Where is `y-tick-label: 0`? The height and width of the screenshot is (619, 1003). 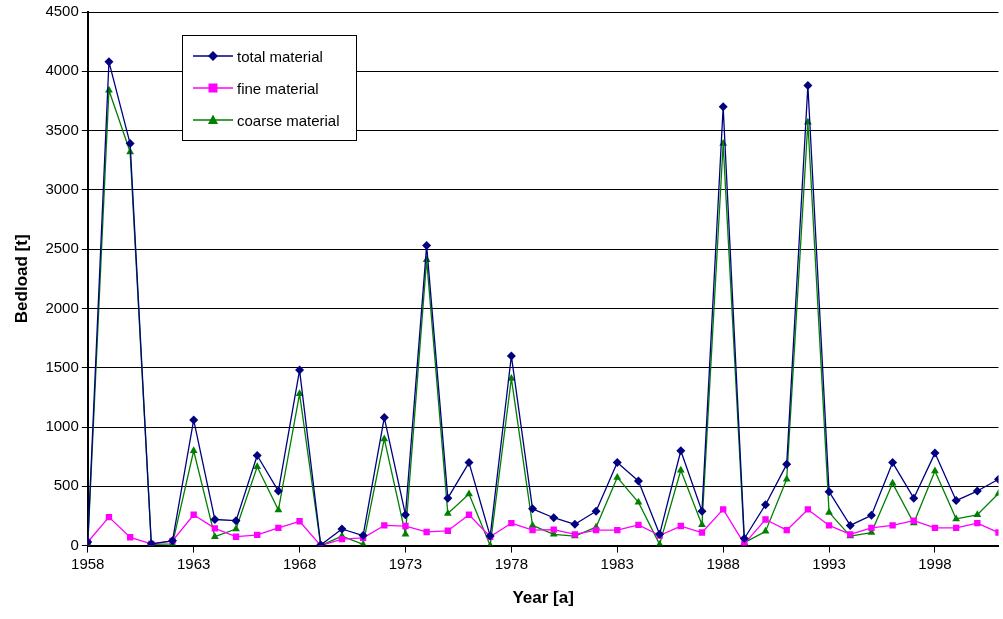
y-tick-label: 0 is located at coordinates (74, 544).